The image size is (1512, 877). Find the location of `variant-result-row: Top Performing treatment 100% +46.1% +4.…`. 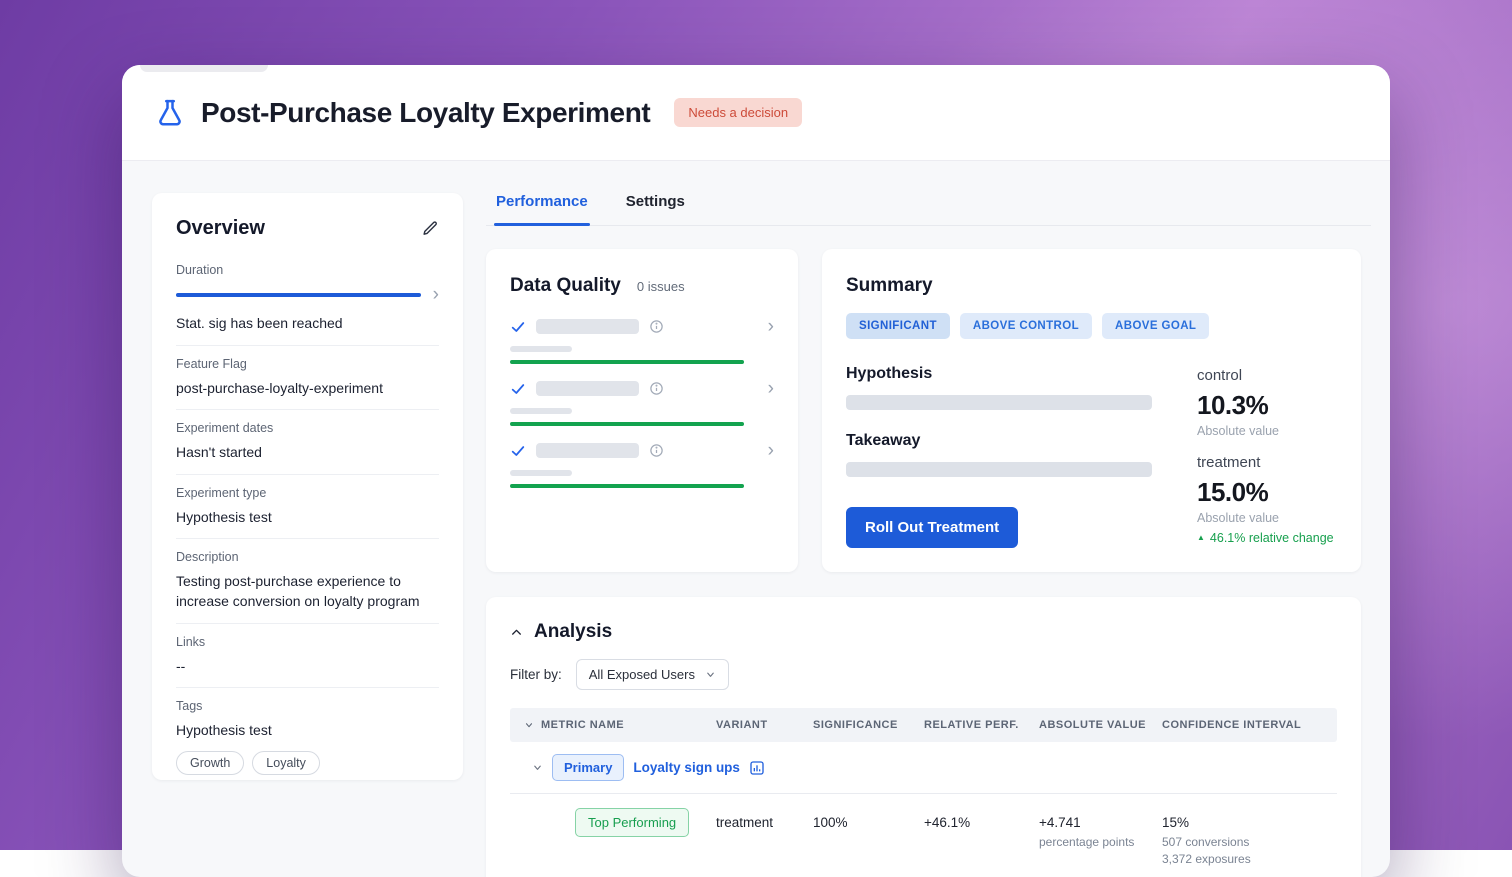

variant-result-row: Top Performing treatment 100% +46.1% +4.… is located at coordinates (923, 835).